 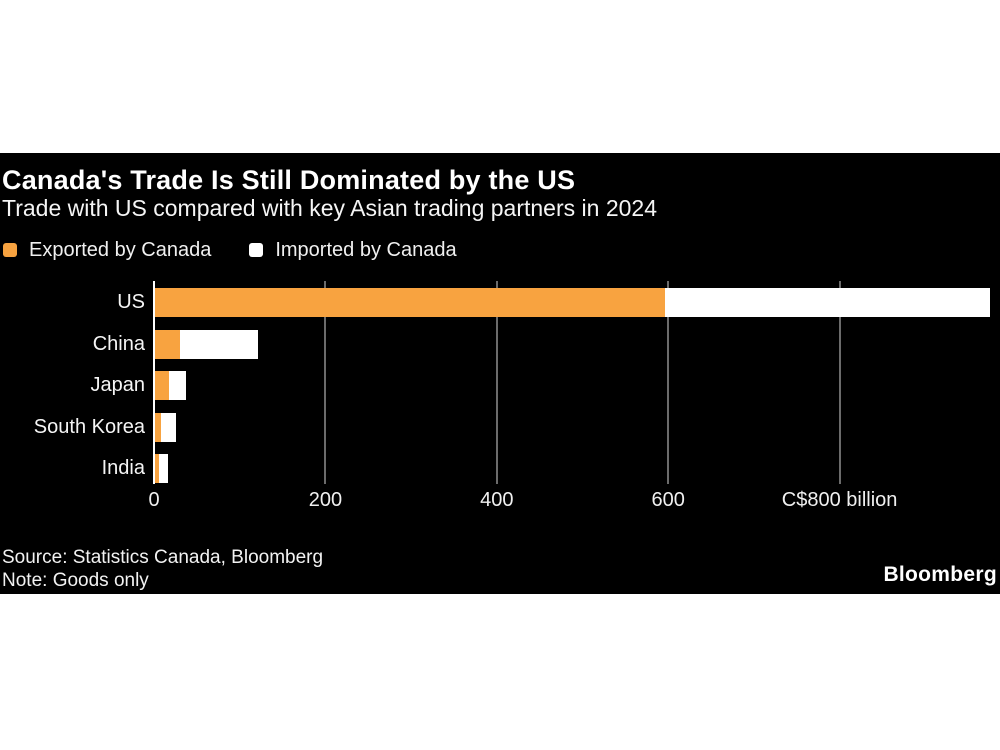 What do you see at coordinates (500, 344) in the screenshot?
I see `bar-row: China` at bounding box center [500, 344].